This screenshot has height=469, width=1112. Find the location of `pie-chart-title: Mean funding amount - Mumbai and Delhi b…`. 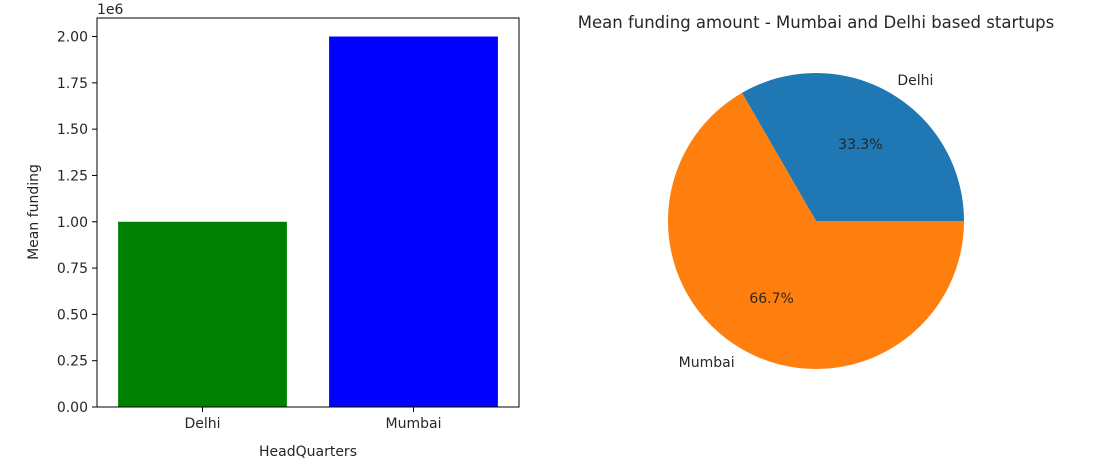

pie-chart-title: Mean funding amount - Mumbai and Delhi b… is located at coordinates (816, 22).